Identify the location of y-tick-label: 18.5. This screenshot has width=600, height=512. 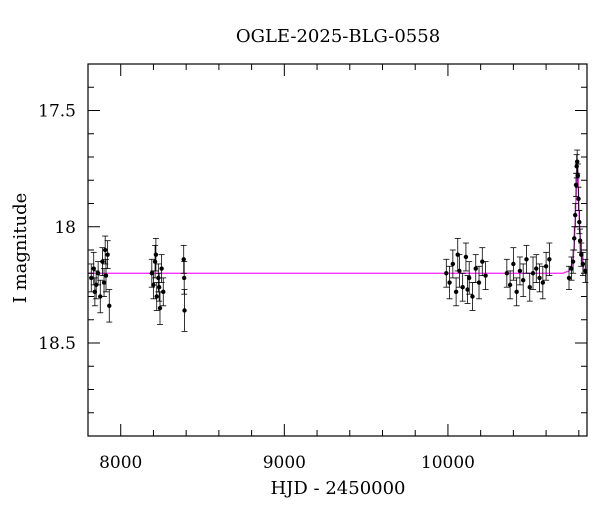
(57, 344).